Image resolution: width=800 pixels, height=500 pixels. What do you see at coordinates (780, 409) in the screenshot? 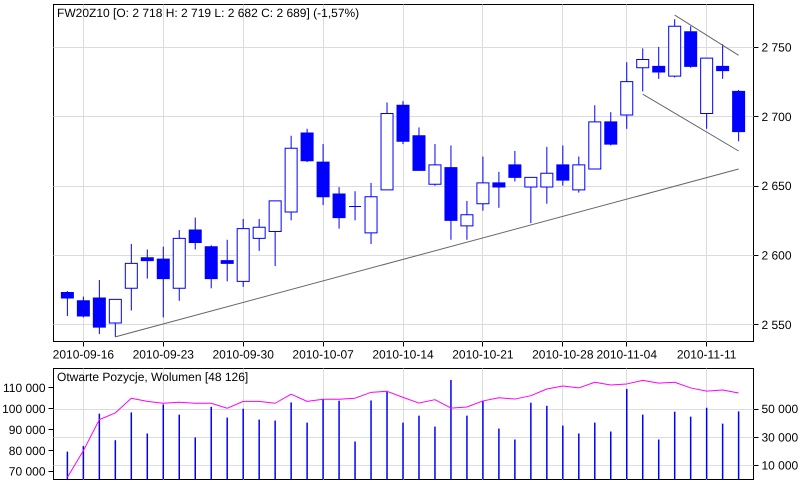
I see `y2-tick-label: 50 000` at bounding box center [780, 409].